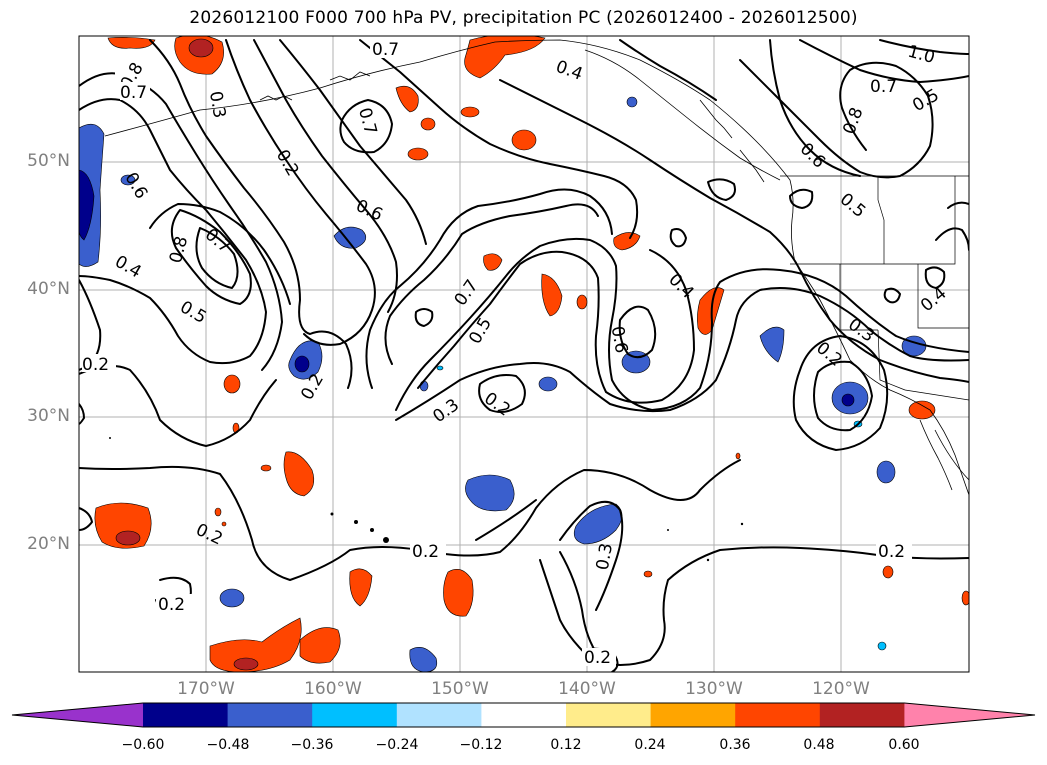 The image size is (1047, 765). Describe the element at coordinates (650, 745) in the screenshot. I see `colorbar-tick-label: 0.24` at that location.